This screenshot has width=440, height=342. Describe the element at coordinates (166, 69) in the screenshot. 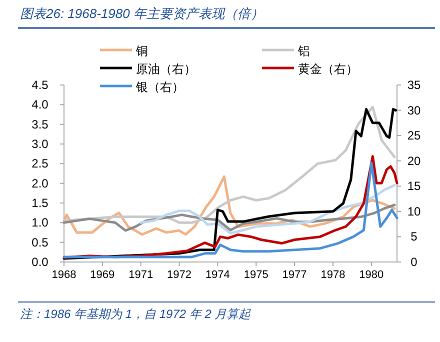

I see `legend-label: 原油（右）` at that location.